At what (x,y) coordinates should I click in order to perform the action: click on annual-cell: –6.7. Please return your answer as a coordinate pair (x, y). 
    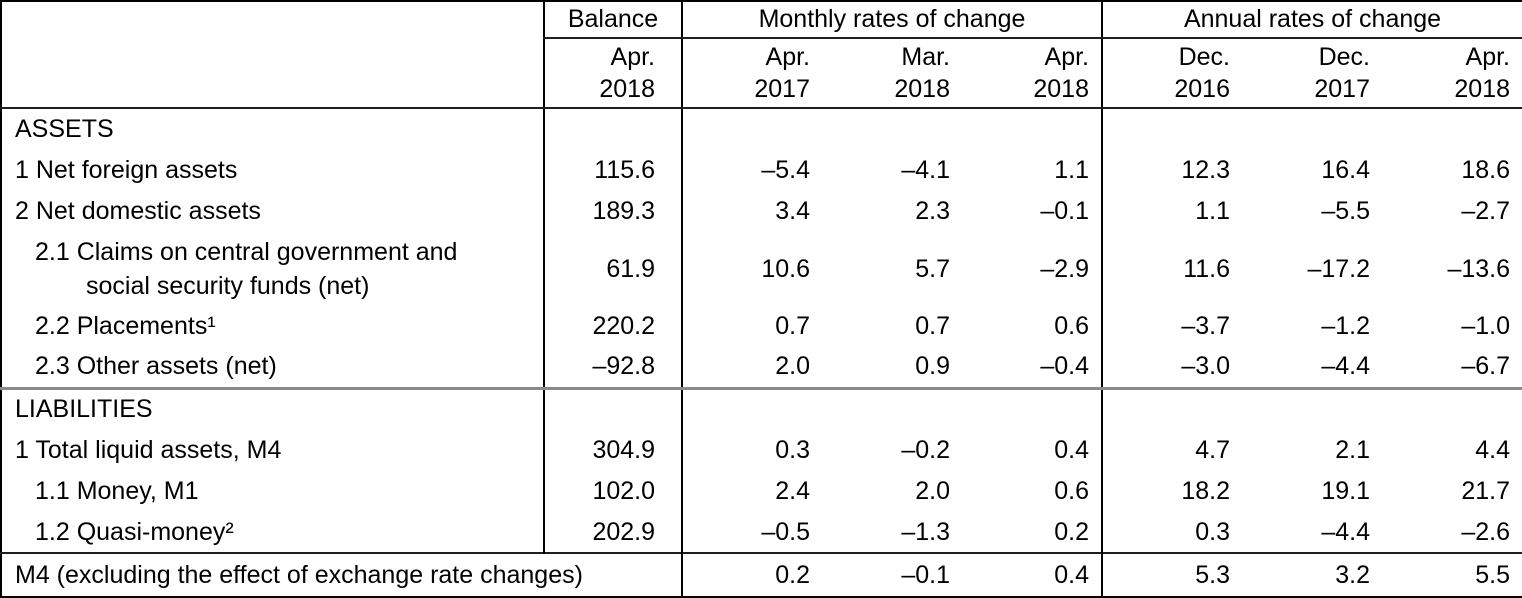
    Looking at the image, I should click on (1486, 366).